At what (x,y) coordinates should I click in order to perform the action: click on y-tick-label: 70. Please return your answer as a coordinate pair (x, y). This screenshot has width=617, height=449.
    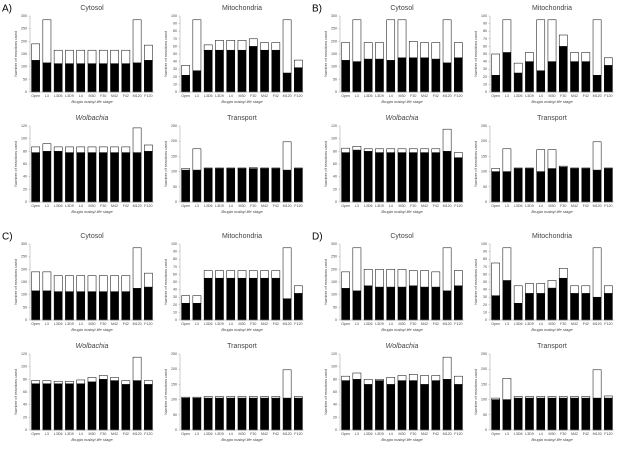
    Looking at the image, I should click on (485, 39).